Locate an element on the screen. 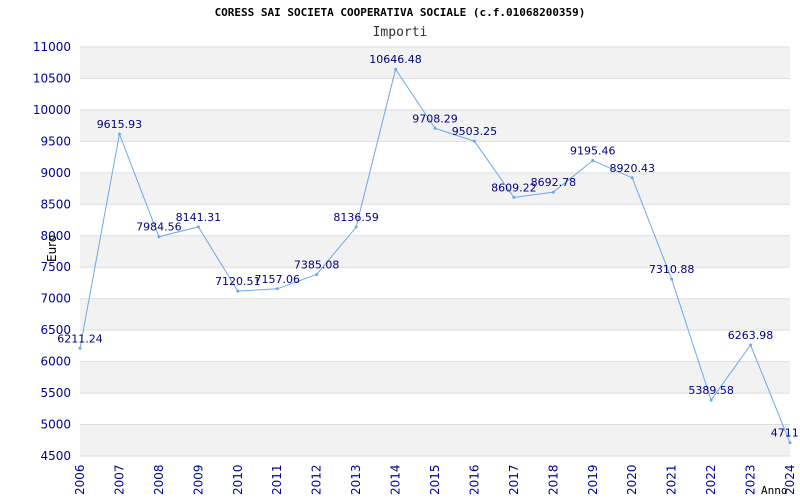  data-label: 9195.46 is located at coordinates (593, 151).